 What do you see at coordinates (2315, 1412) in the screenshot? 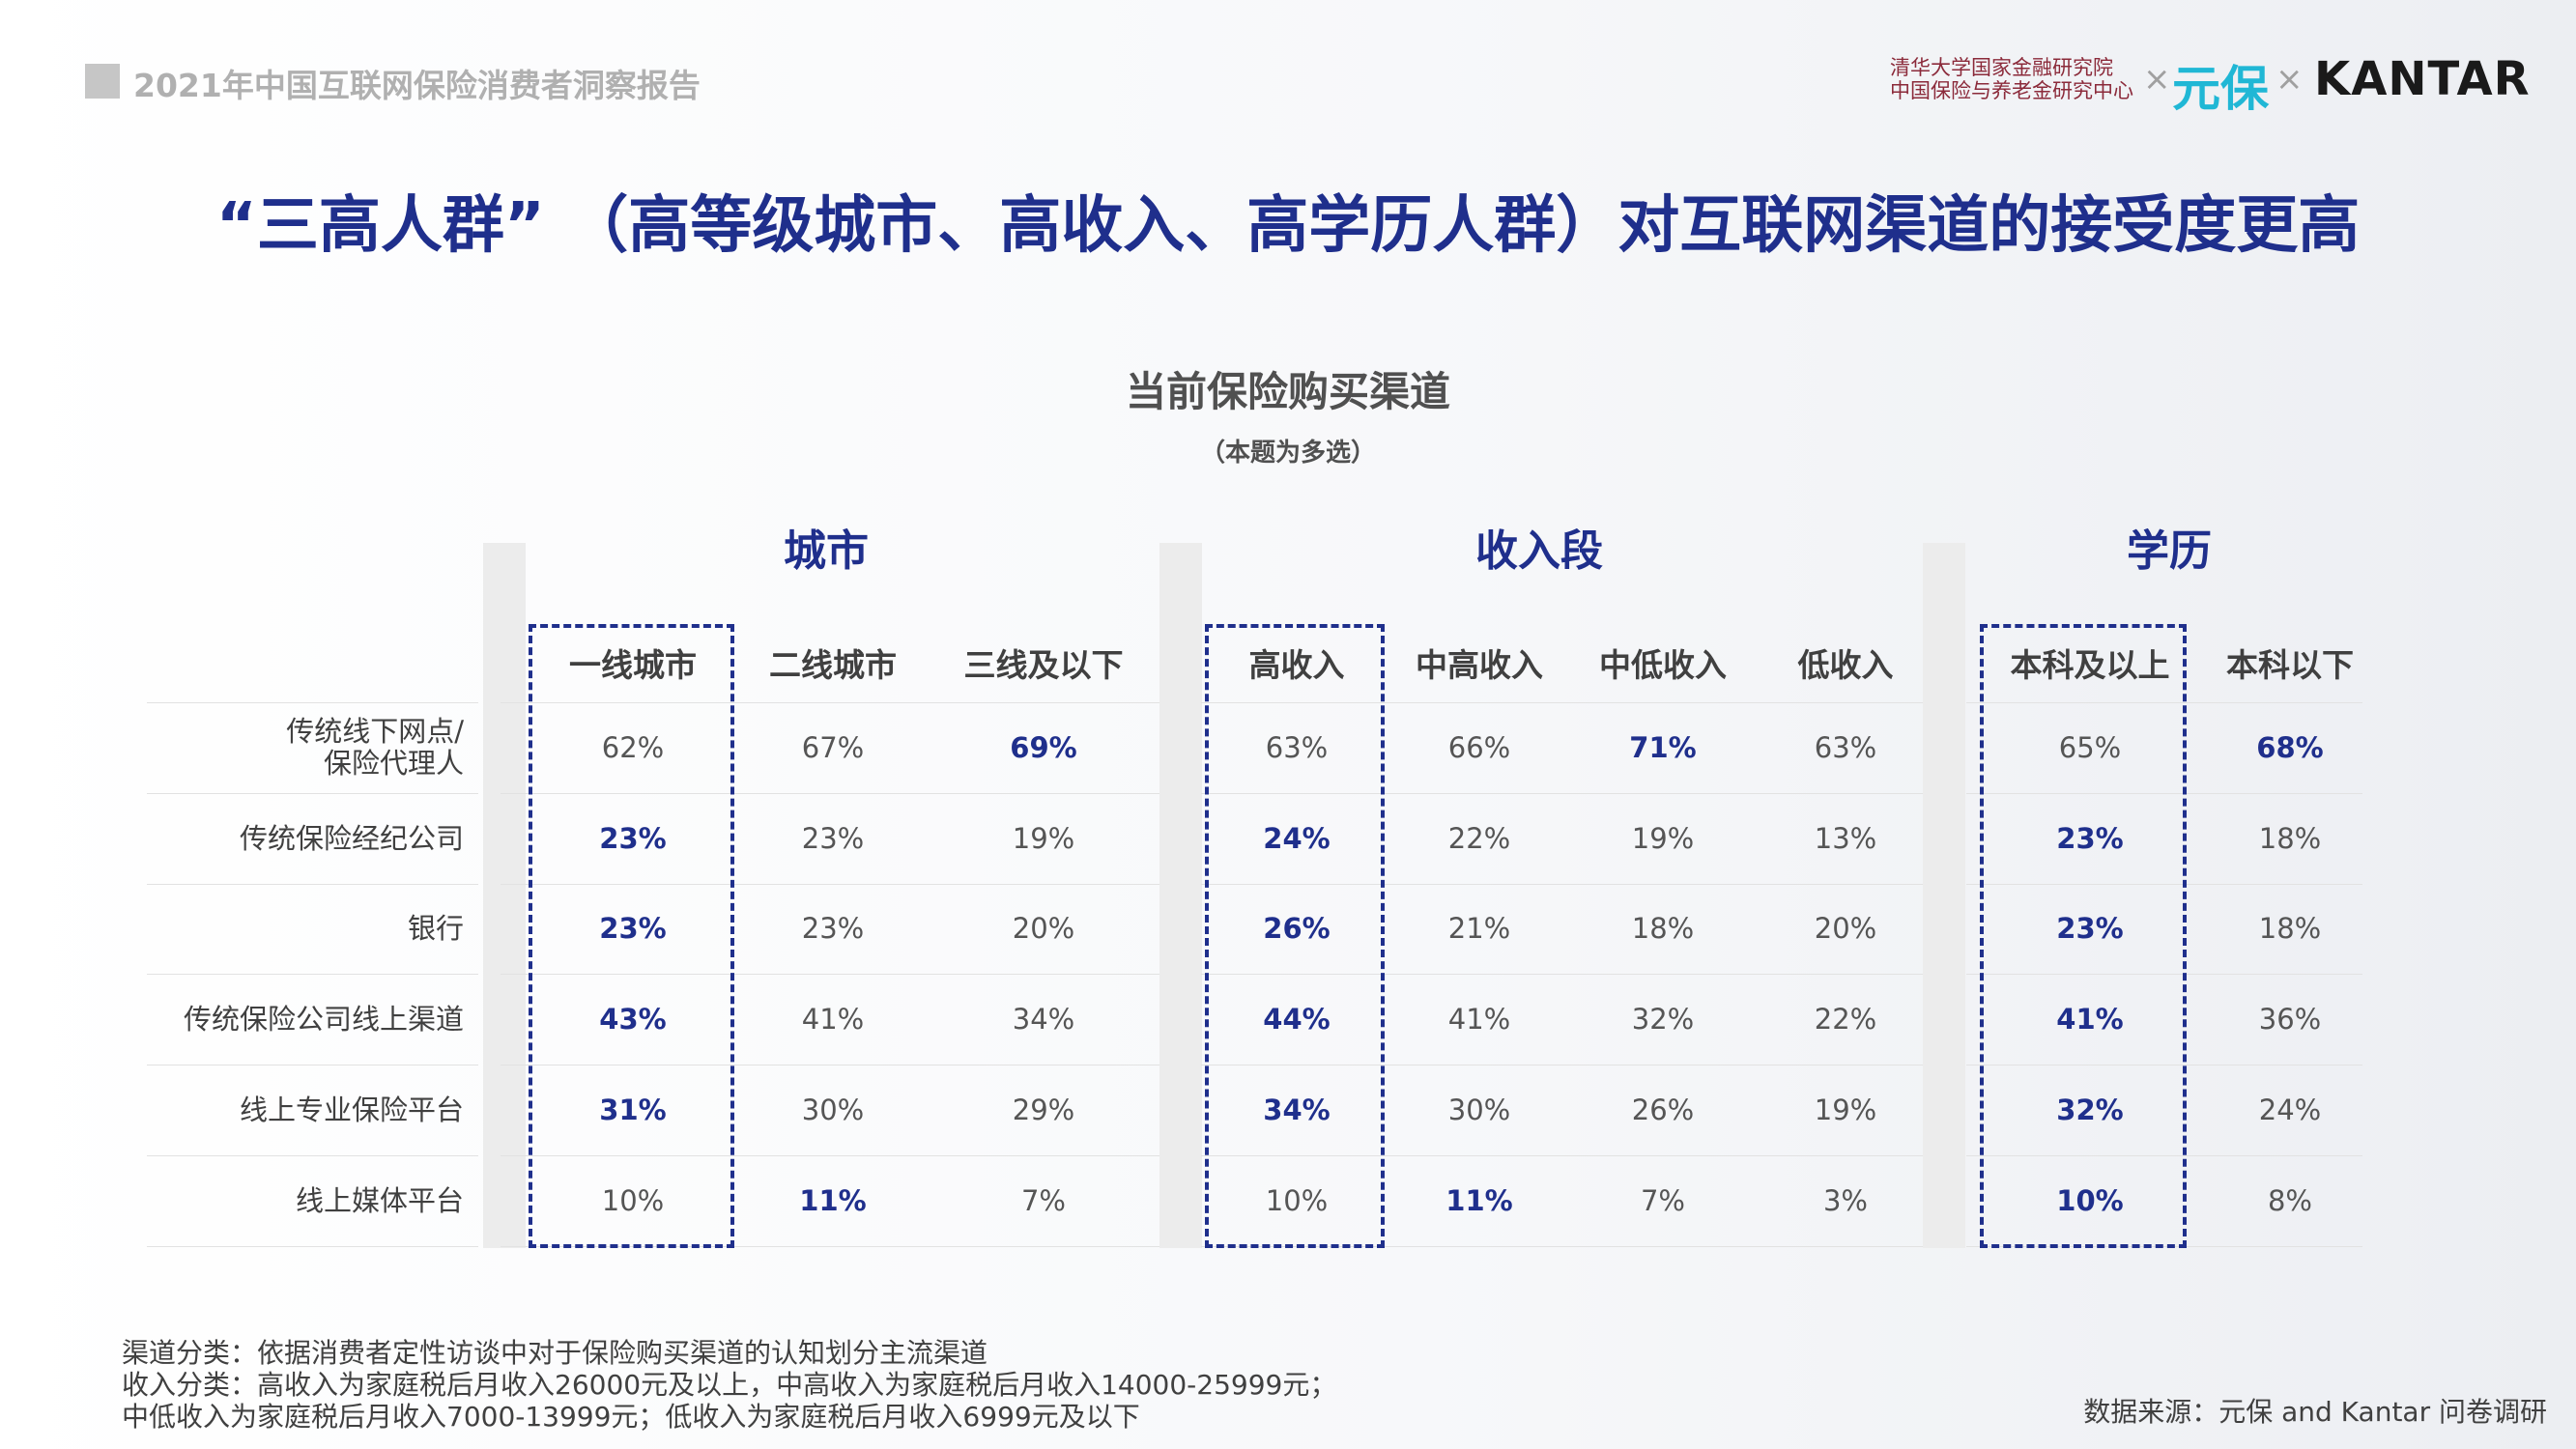
I see `data-source: 数据来源：元保 and Kantar 问卷调研` at bounding box center [2315, 1412].